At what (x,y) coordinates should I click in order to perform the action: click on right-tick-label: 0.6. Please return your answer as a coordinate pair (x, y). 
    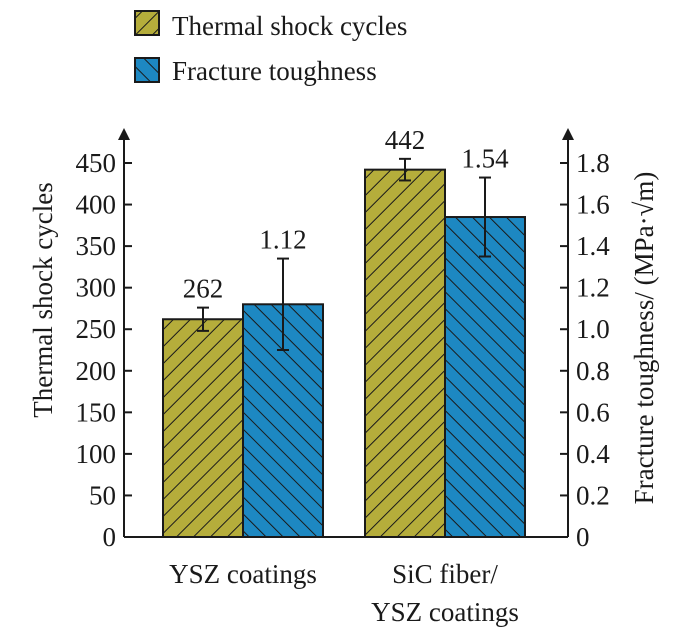
    Looking at the image, I should click on (593, 412).